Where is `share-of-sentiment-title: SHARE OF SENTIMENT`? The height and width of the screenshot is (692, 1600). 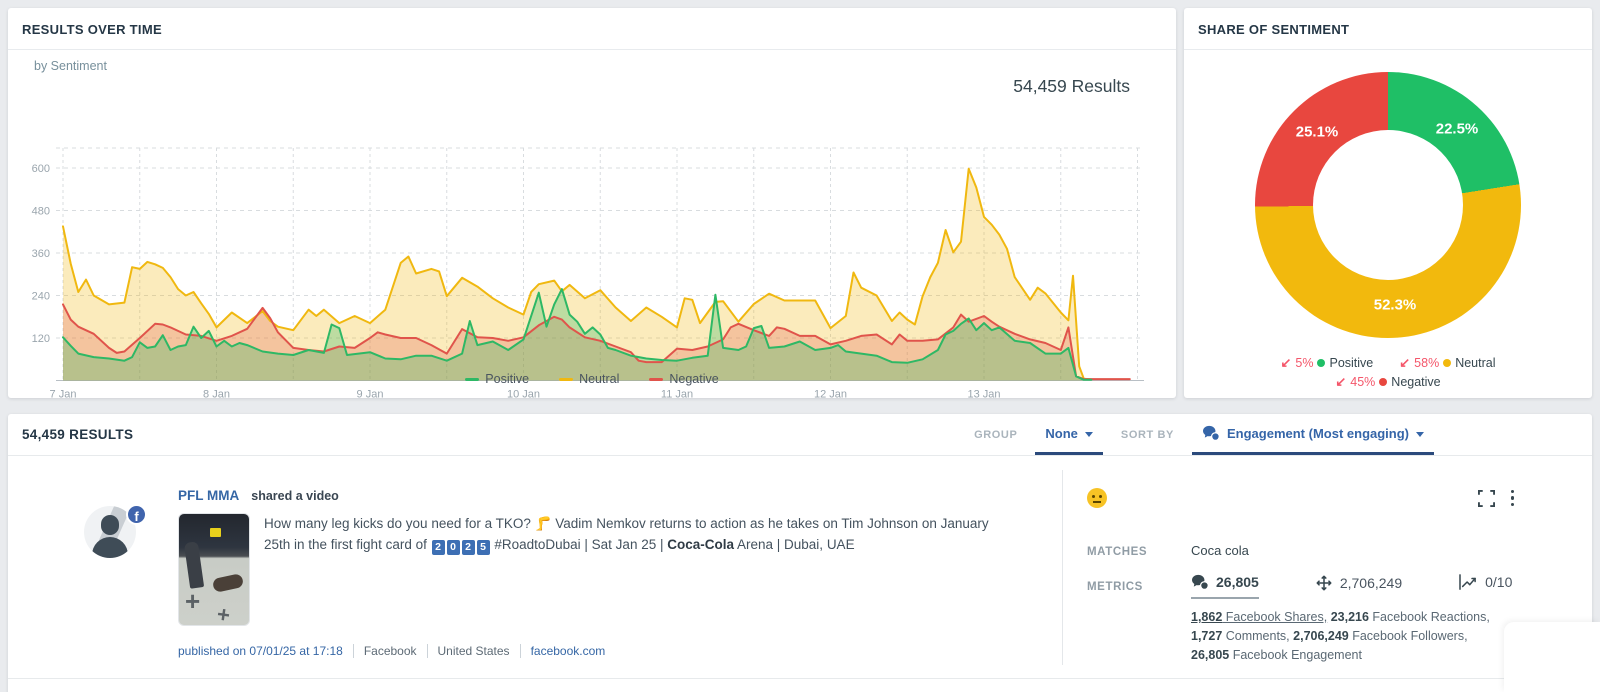 share-of-sentiment-title: SHARE OF SENTIMENT is located at coordinates (1388, 29).